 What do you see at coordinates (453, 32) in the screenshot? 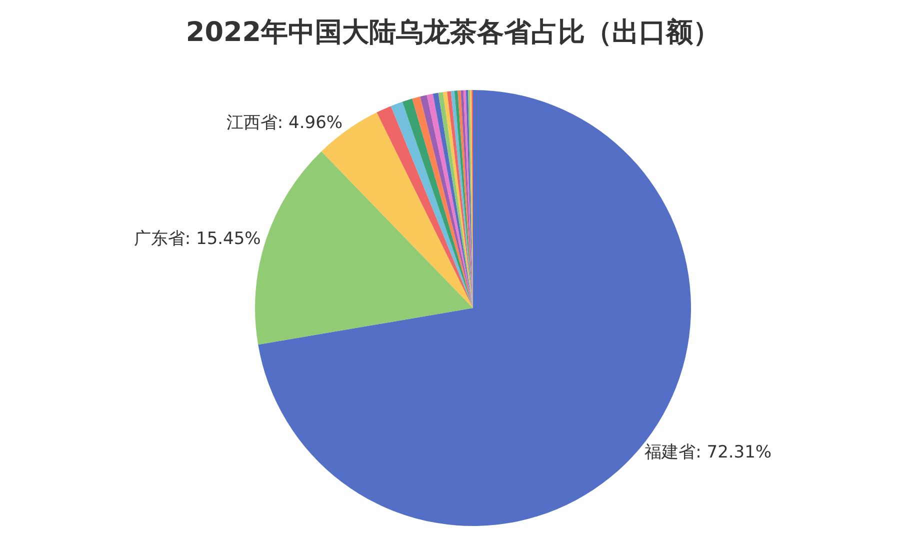
I see `chart-title: 2022年中国大陆乌龙茶各省占比（出口额）` at bounding box center [453, 32].